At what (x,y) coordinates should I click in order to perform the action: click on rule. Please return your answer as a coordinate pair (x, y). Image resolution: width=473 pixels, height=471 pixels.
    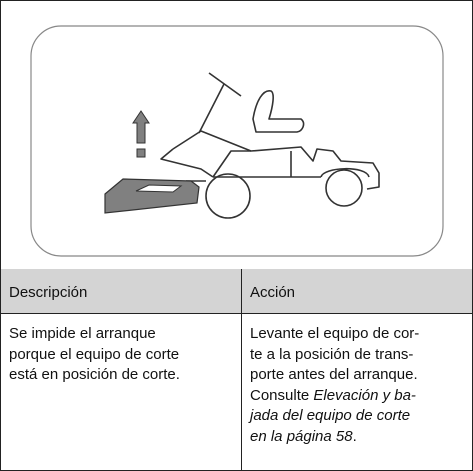
    Looking at the image, I should click on (236, 313).